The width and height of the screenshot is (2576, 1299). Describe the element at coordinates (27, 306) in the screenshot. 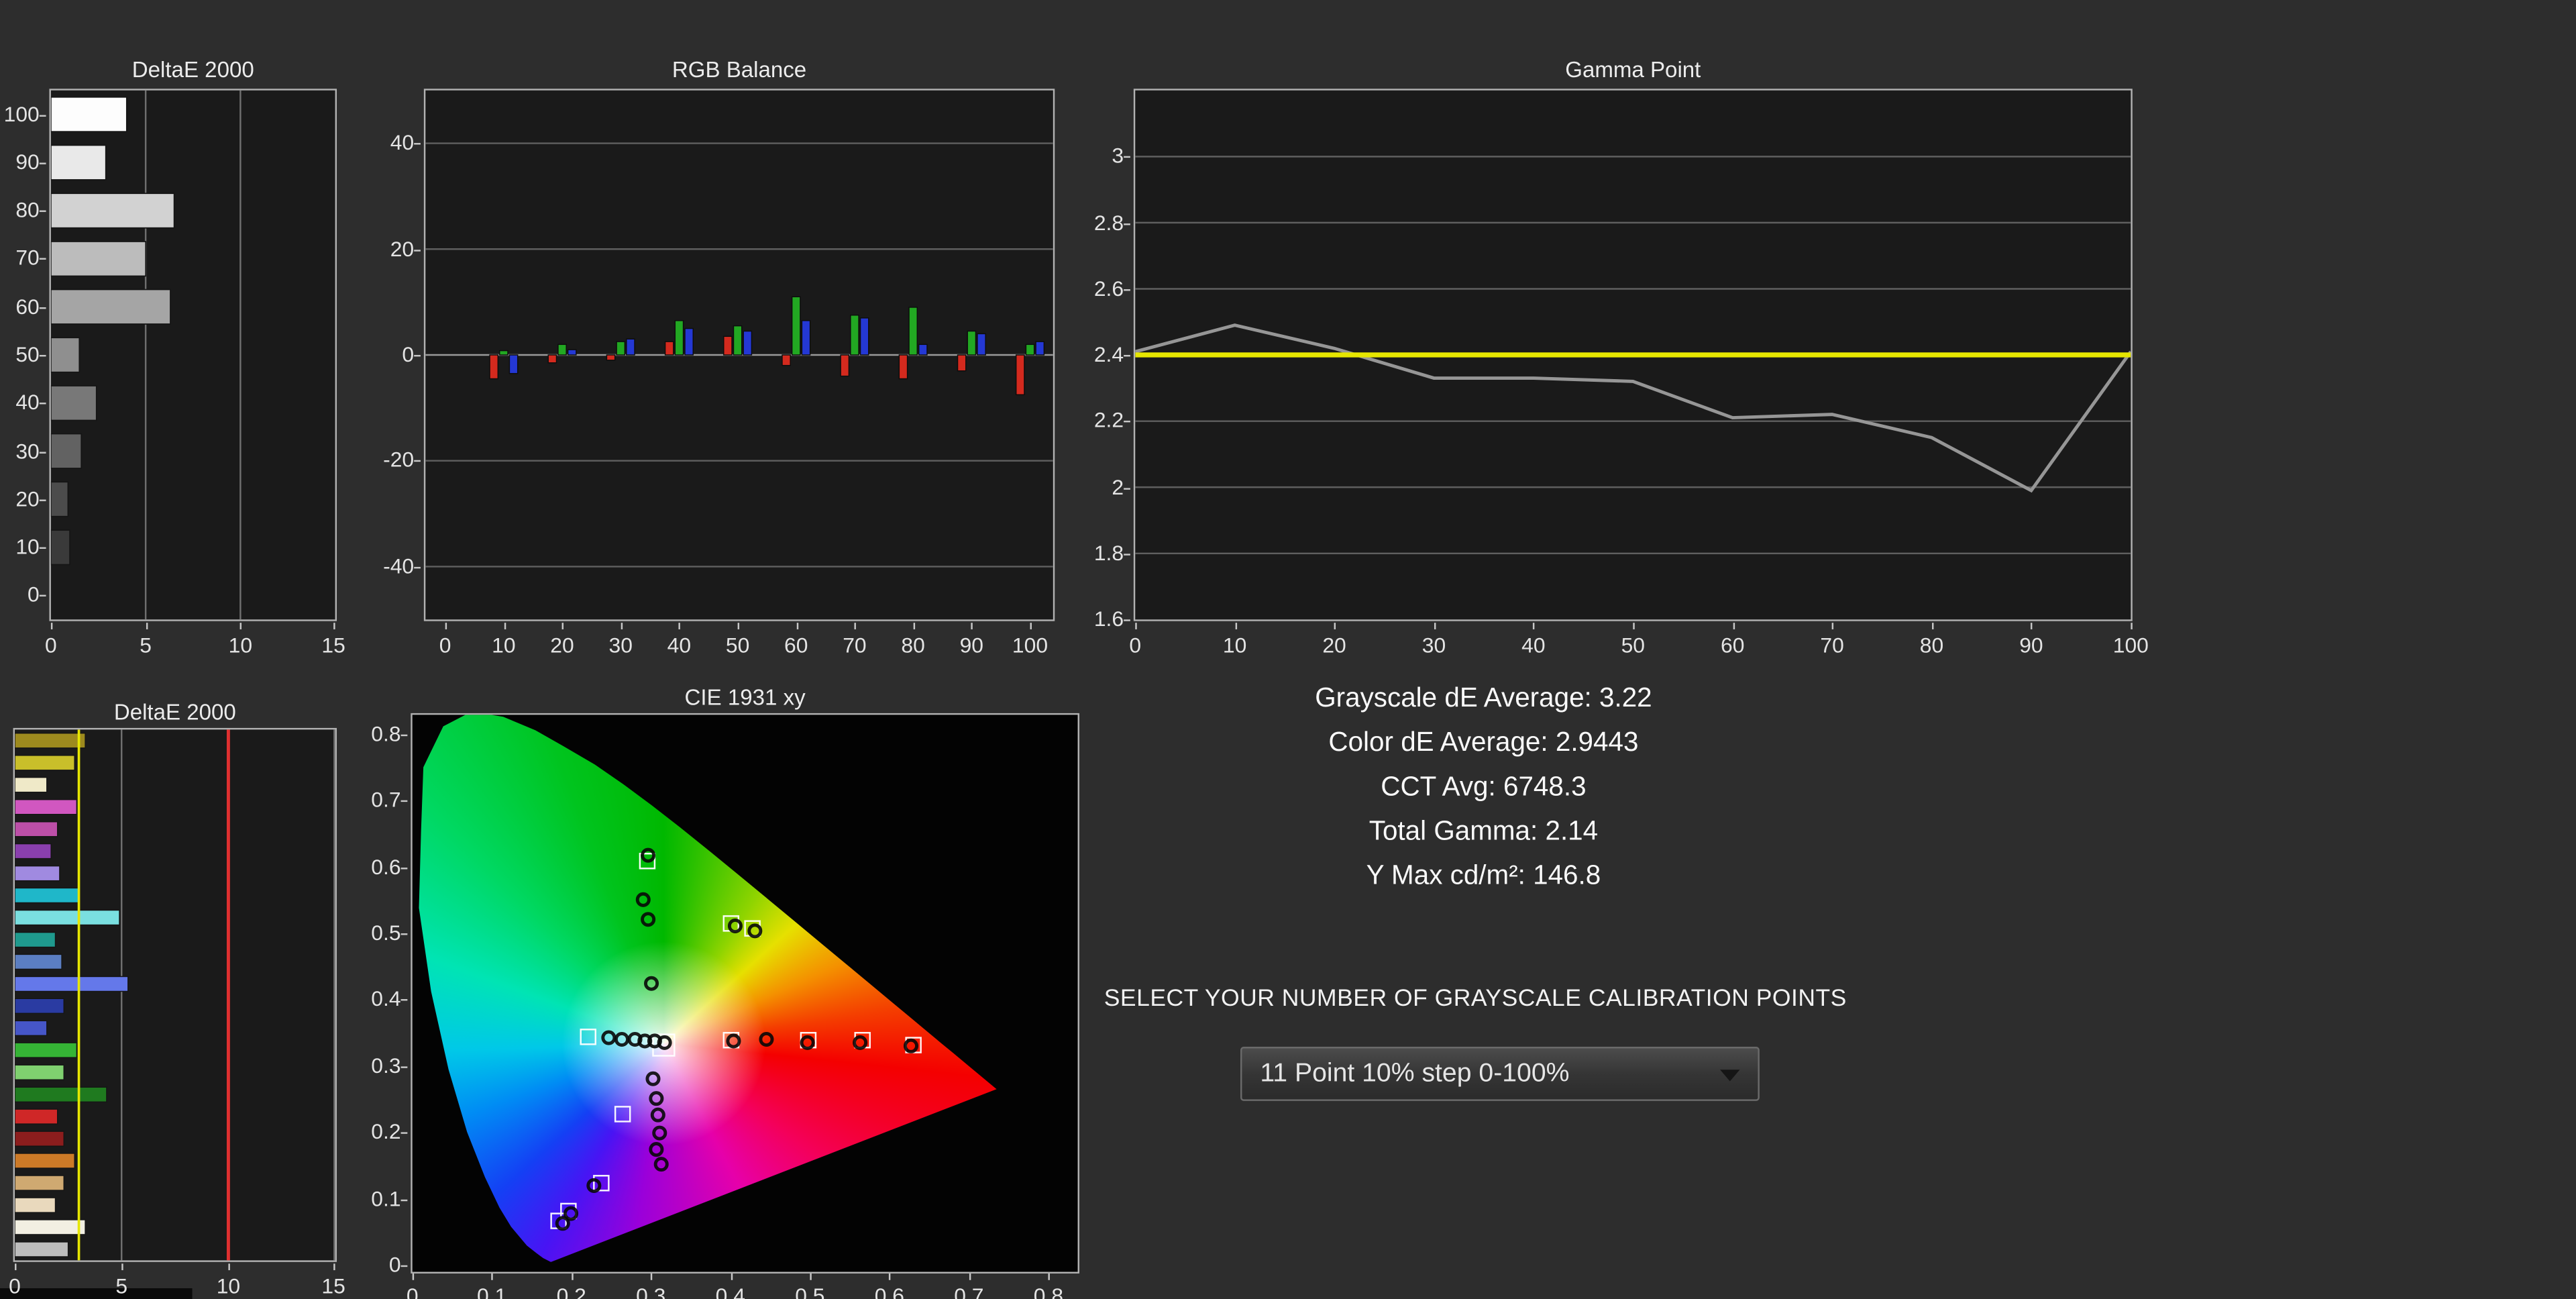

I see `axis-tick-label: 60` at that location.